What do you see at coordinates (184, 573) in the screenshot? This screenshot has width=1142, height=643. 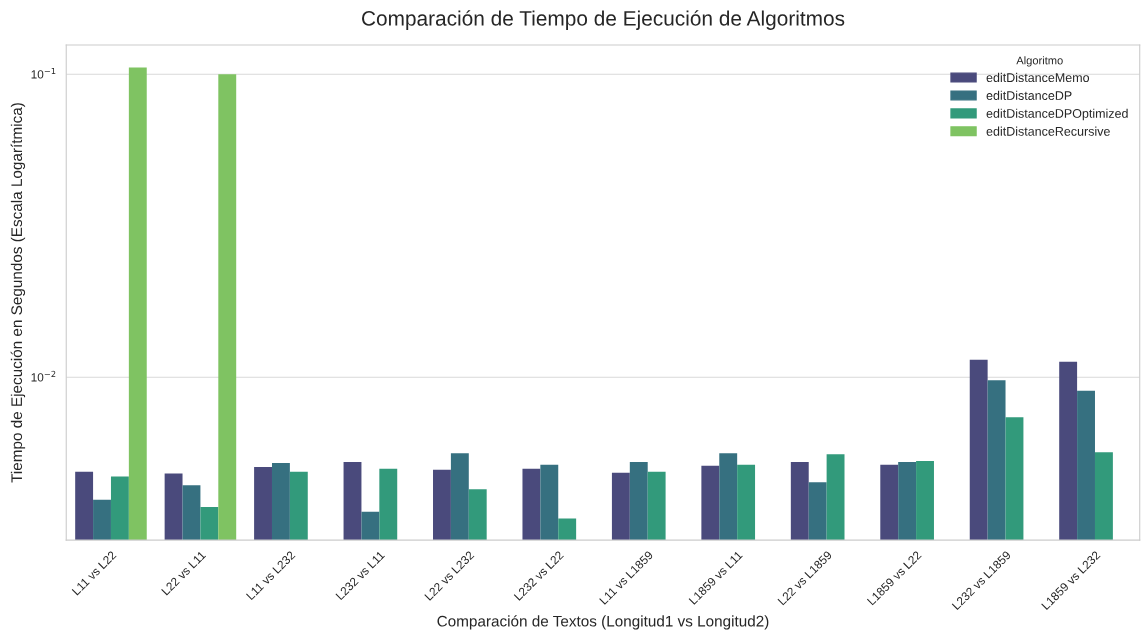 I see `x-tick-label: L22 vs L11` at bounding box center [184, 573].